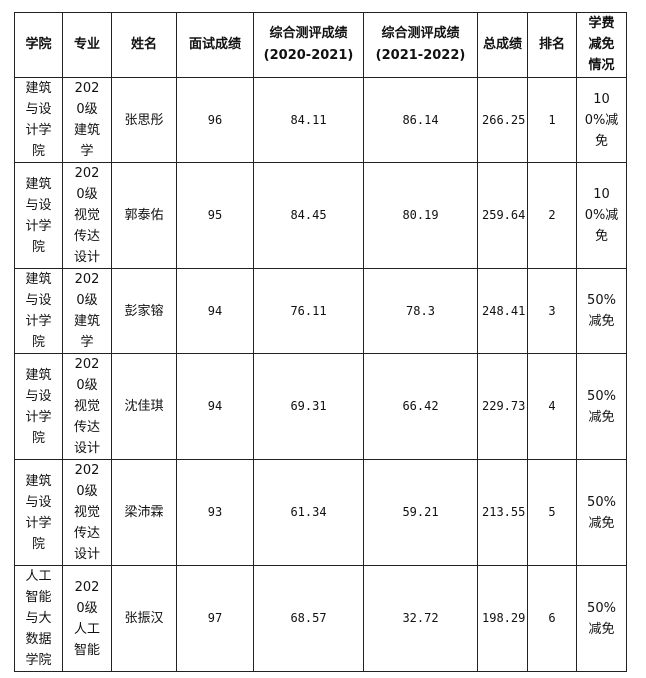 The image size is (646, 678). Describe the element at coordinates (144, 512) in the screenshot. I see `cell-name: 梁沛霖` at that location.